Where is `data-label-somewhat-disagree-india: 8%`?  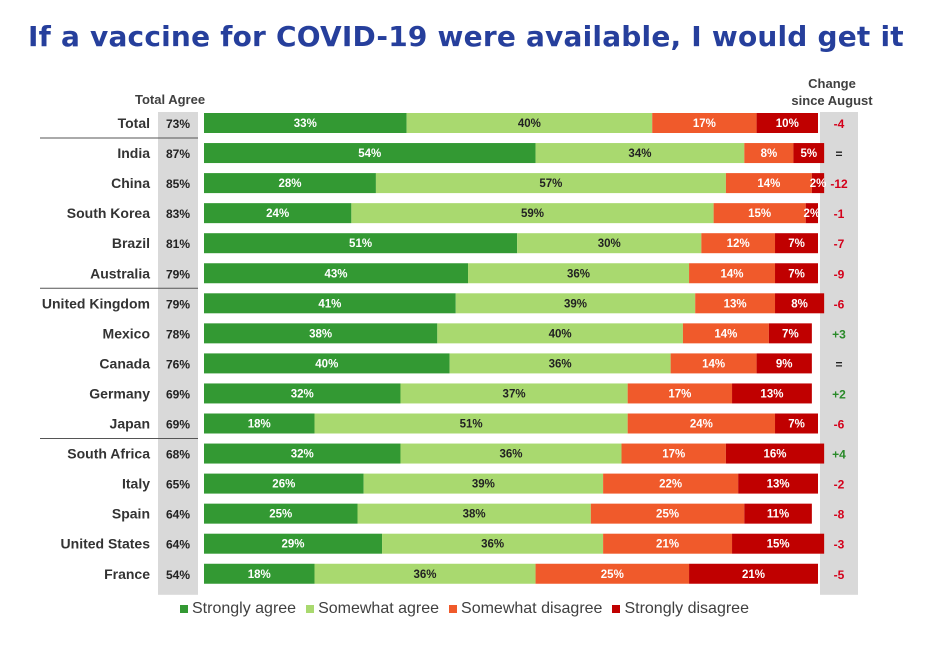
data-label-somewhat-disagree-india: 8% is located at coordinates (769, 154).